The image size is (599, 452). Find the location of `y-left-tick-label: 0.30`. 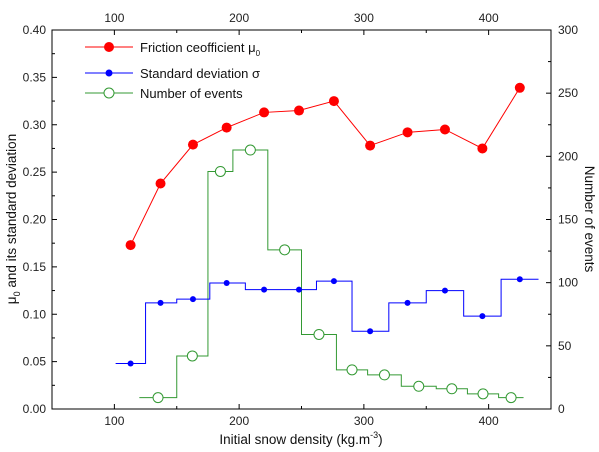

y-left-tick-label: 0.30 is located at coordinates (35, 125).